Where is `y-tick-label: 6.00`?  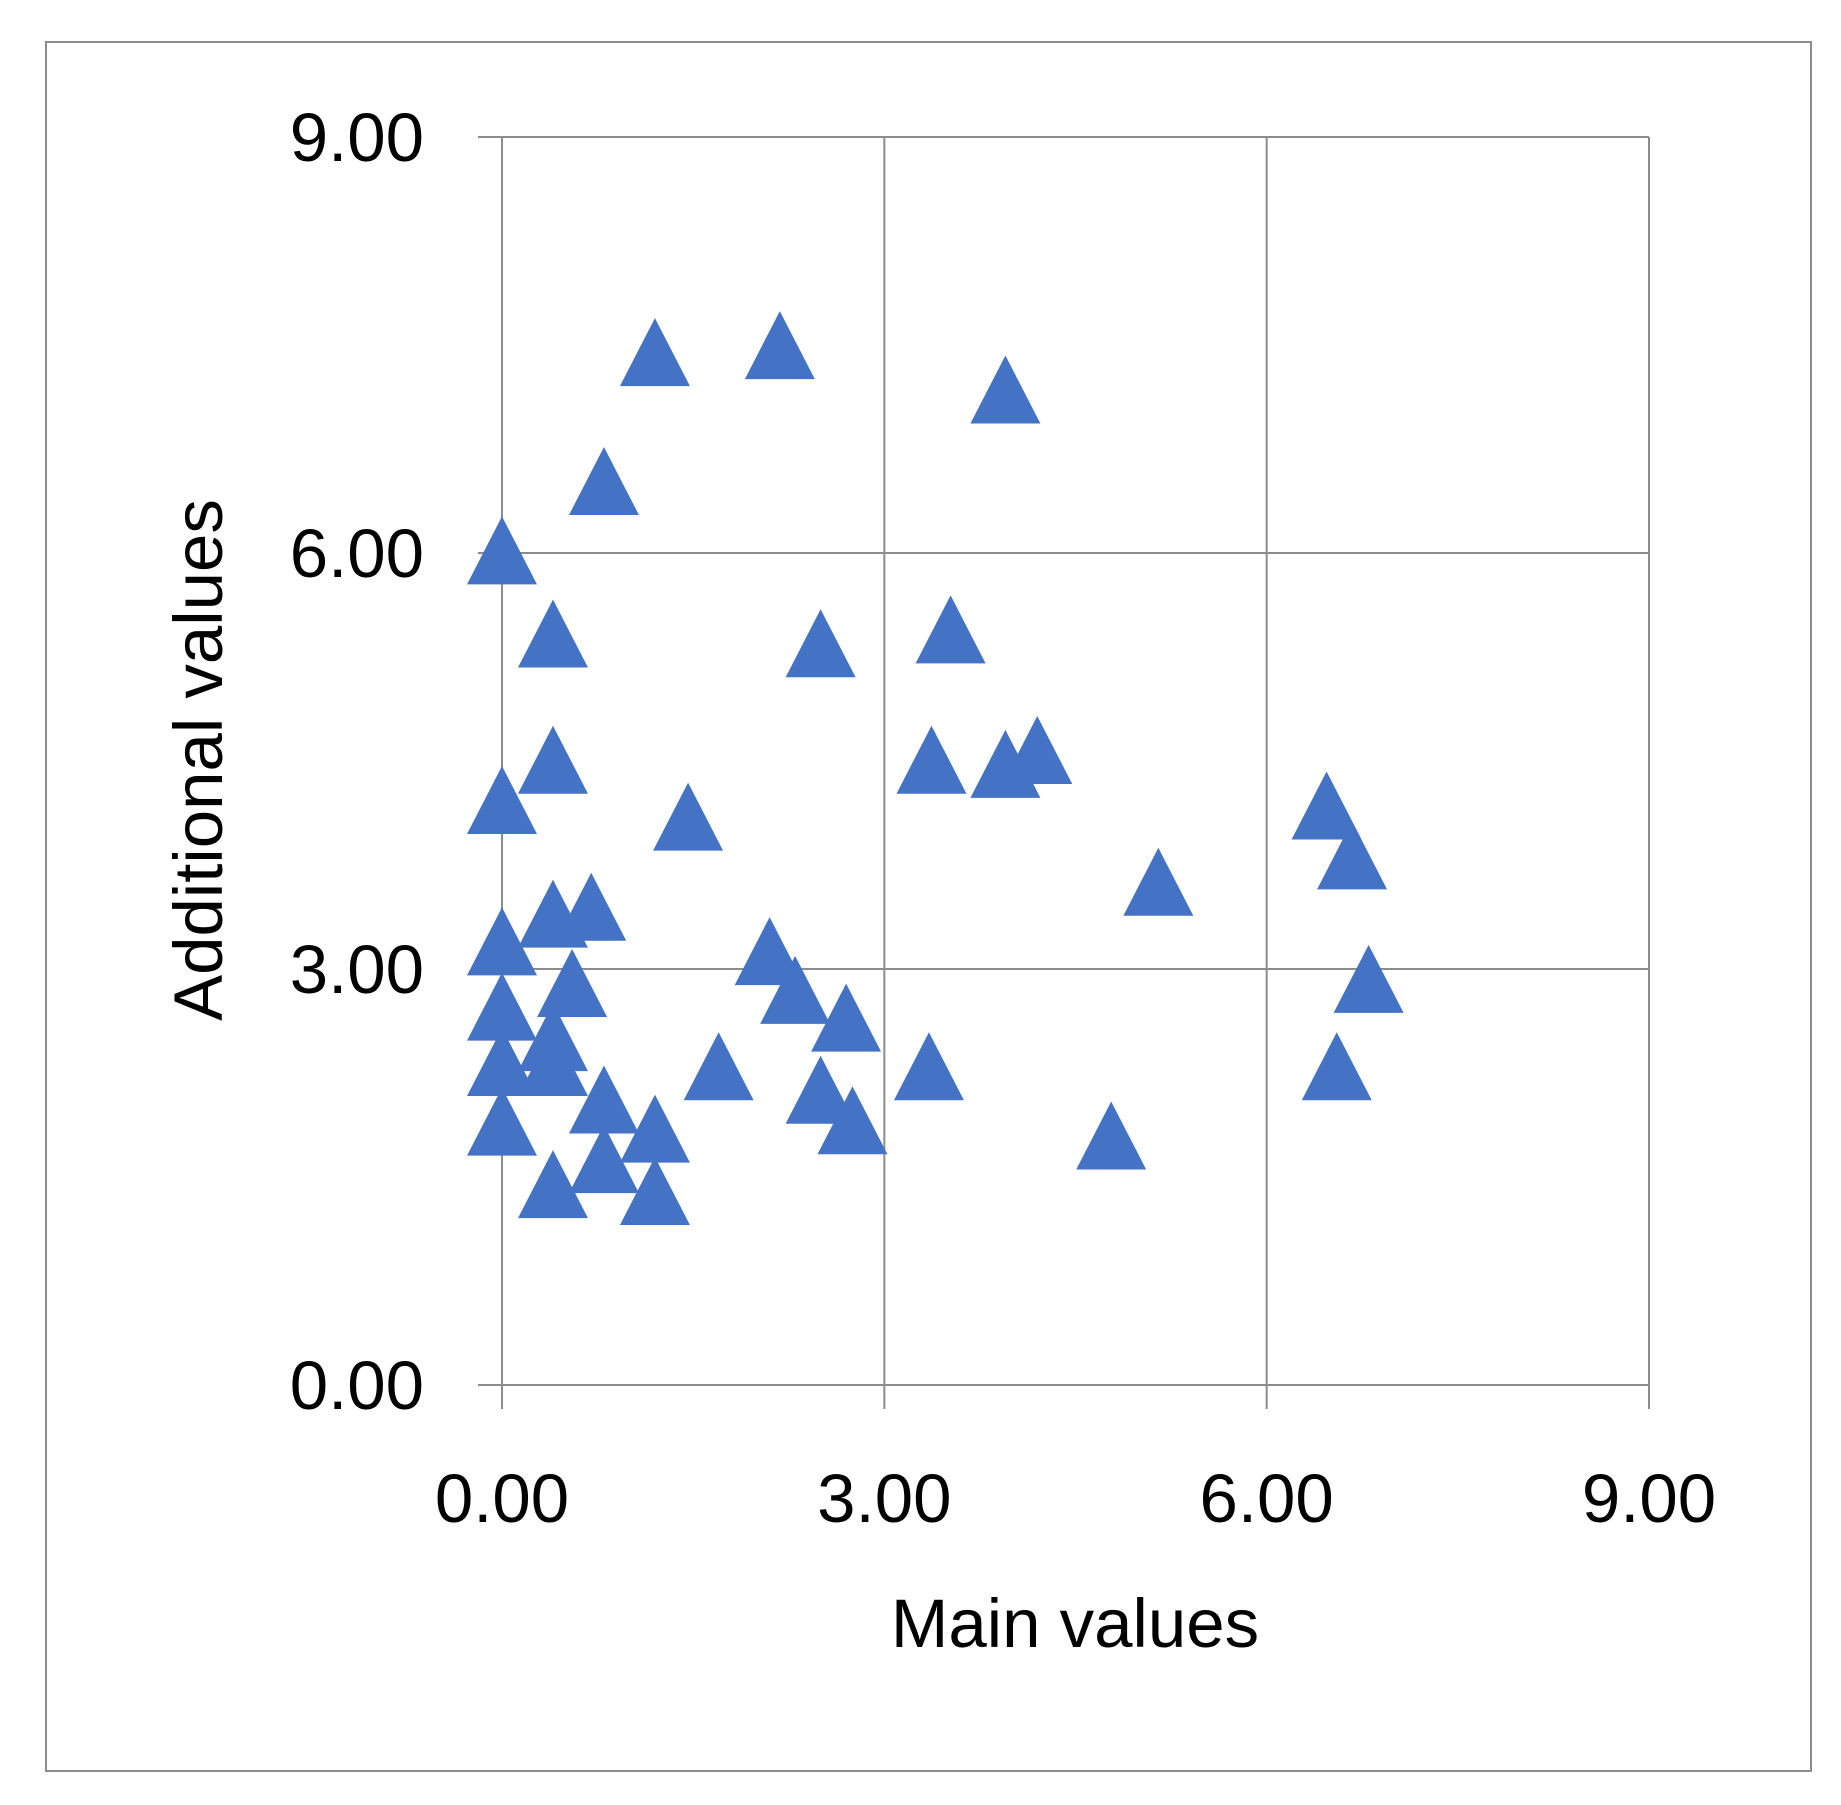 y-tick-label: 6.00 is located at coordinates (357, 553).